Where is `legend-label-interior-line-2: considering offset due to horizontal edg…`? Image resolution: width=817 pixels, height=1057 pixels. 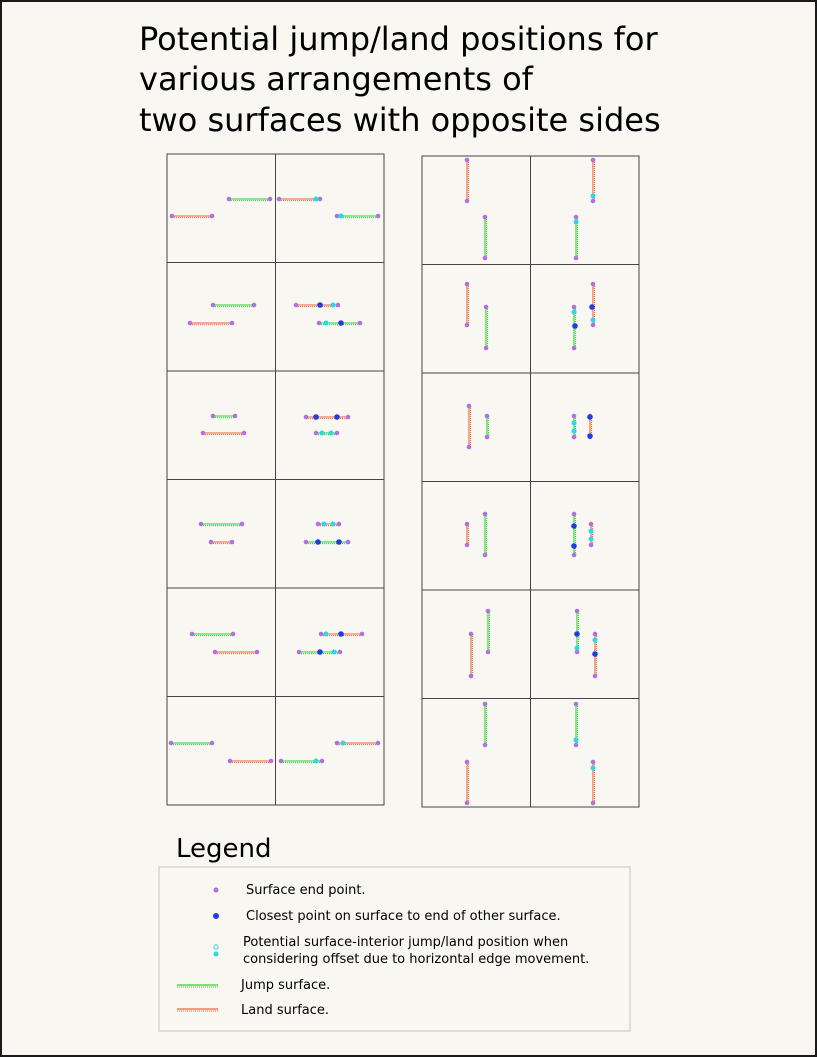 legend-label-interior-line-2: considering offset due to horizontal edg… is located at coordinates (416, 959).